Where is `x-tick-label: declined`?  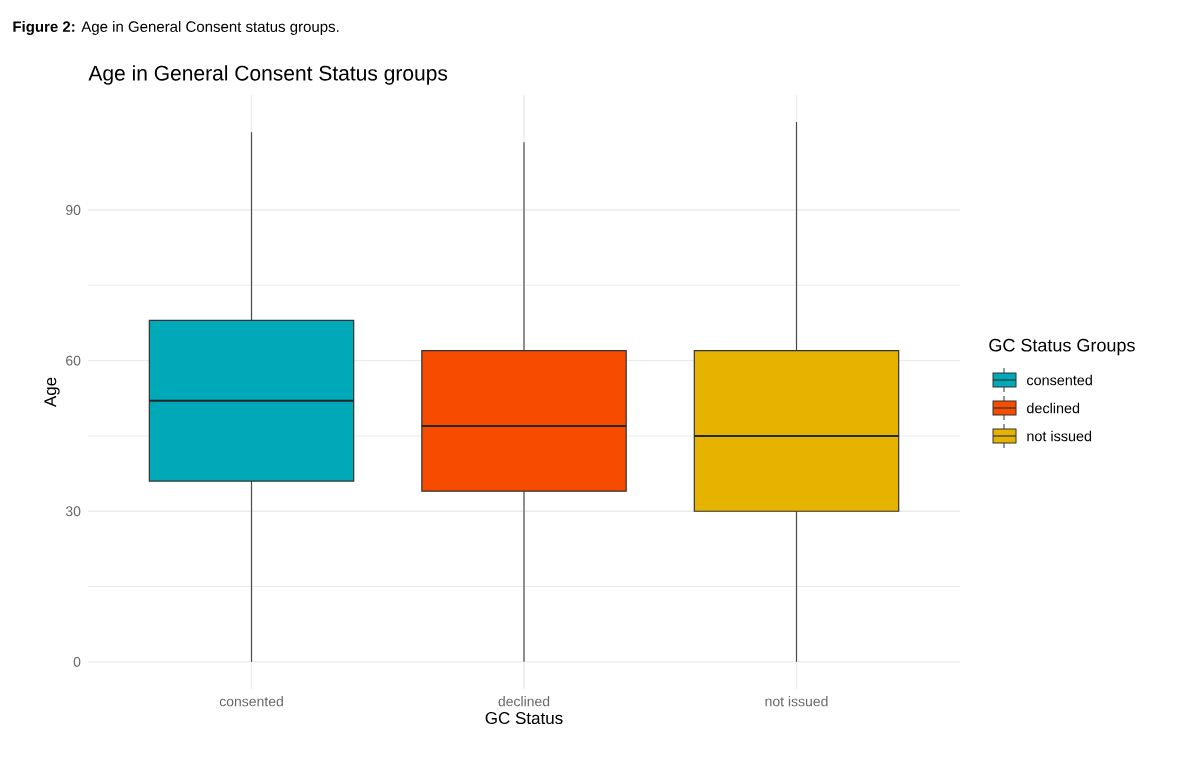
x-tick-label: declined is located at coordinates (524, 701).